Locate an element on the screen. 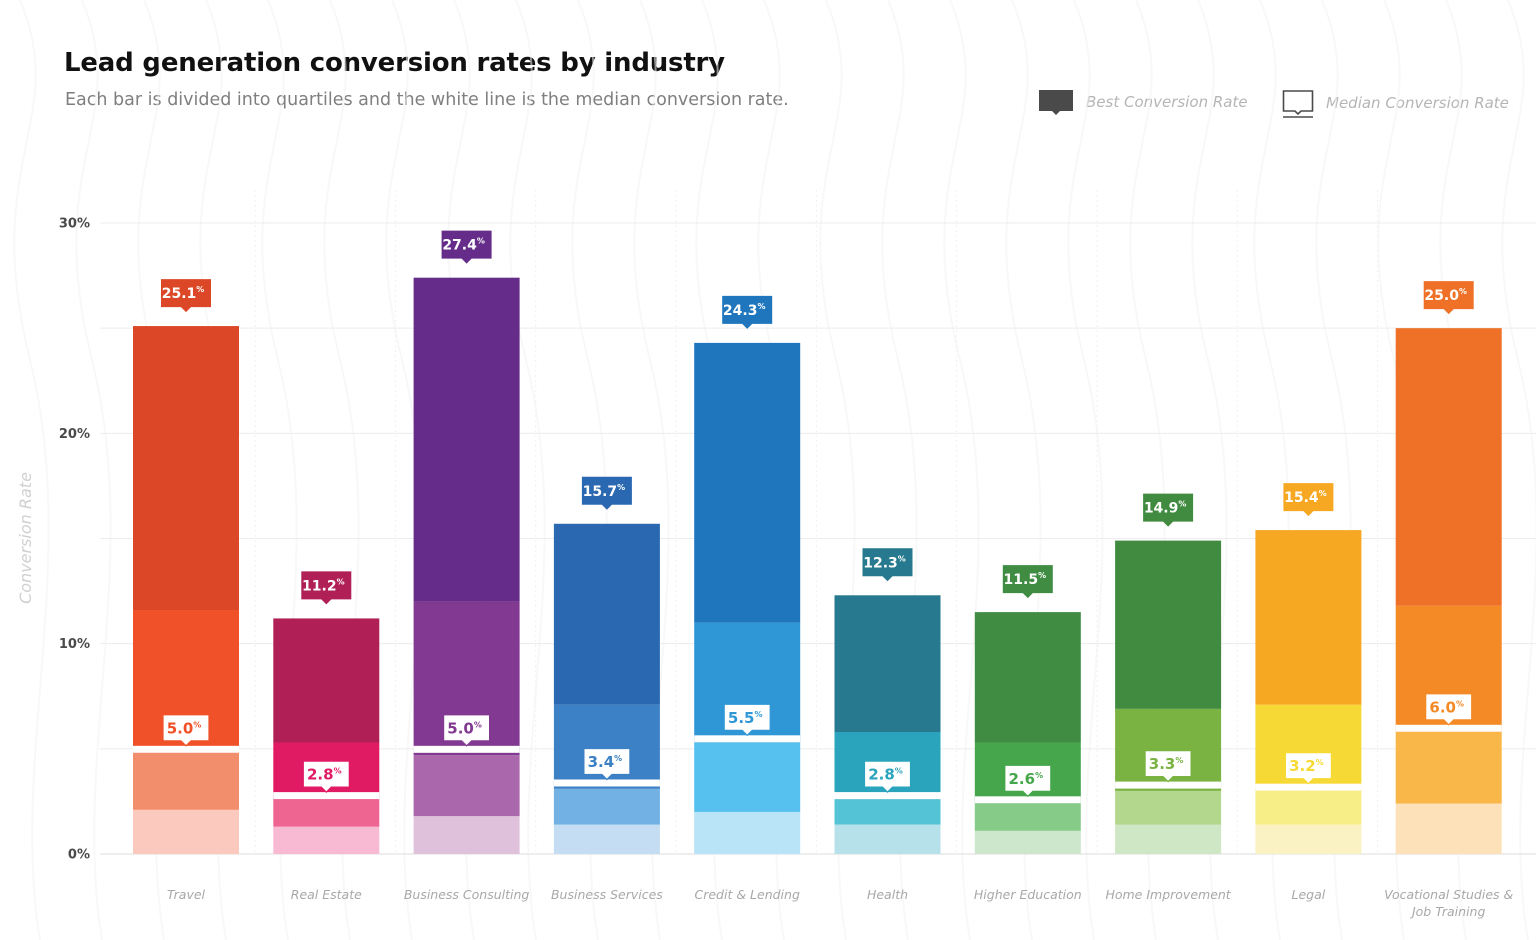 The width and height of the screenshot is (1536, 940). median-value-label: 6.0% is located at coordinates (1446, 707).